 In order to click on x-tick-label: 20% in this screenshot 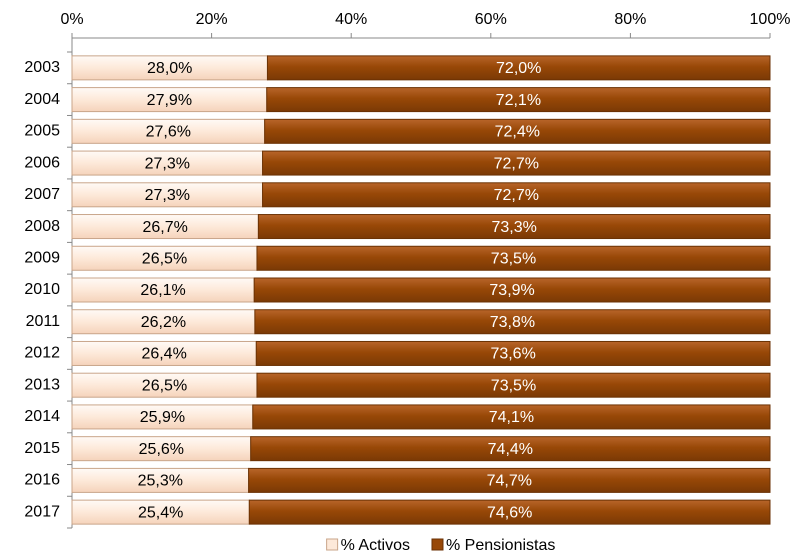, I will do `click(212, 19)`.